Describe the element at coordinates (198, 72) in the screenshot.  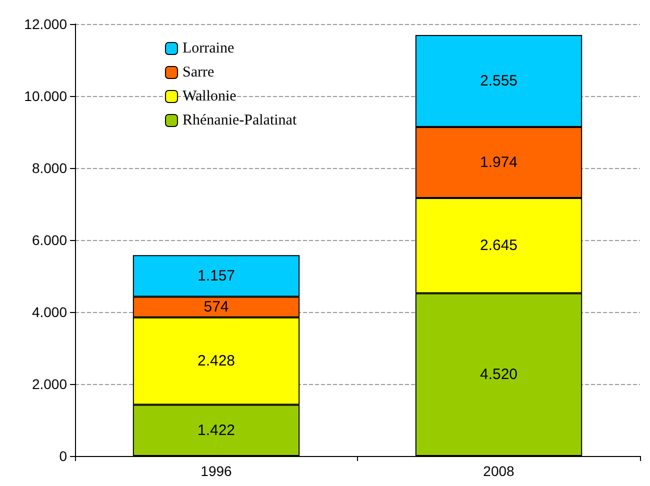
I see `legend-label: Sarre` at that location.